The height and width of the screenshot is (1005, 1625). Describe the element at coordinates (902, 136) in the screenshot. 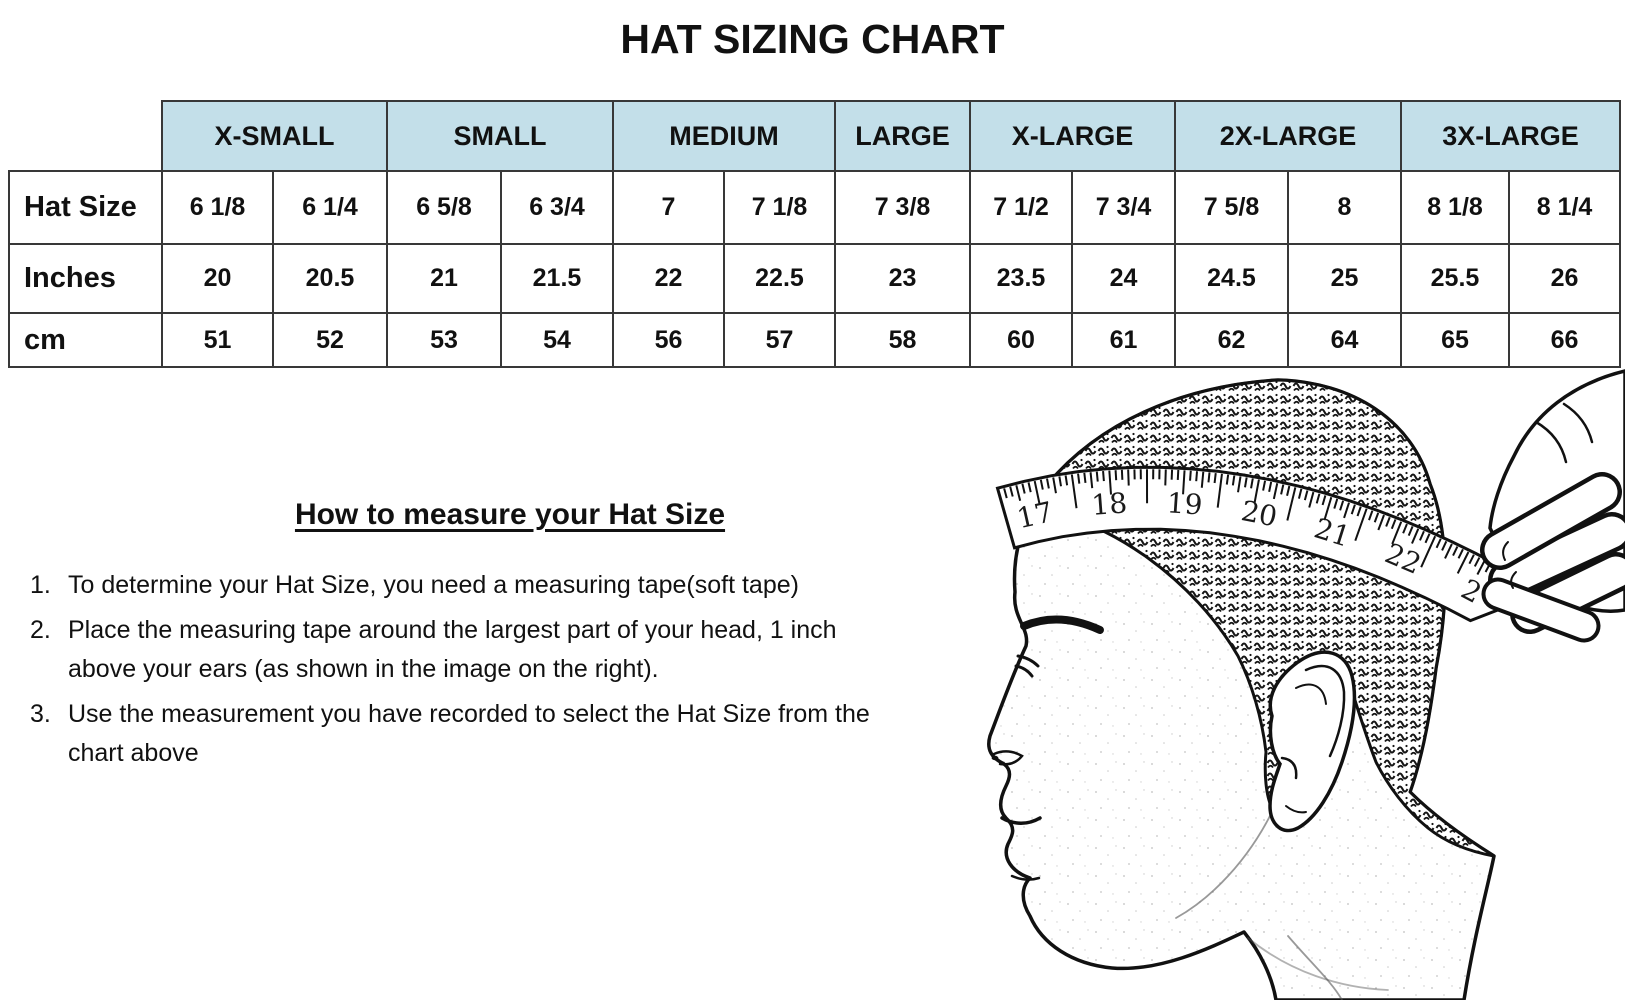

I see `size-group-header: LARGE` at that location.